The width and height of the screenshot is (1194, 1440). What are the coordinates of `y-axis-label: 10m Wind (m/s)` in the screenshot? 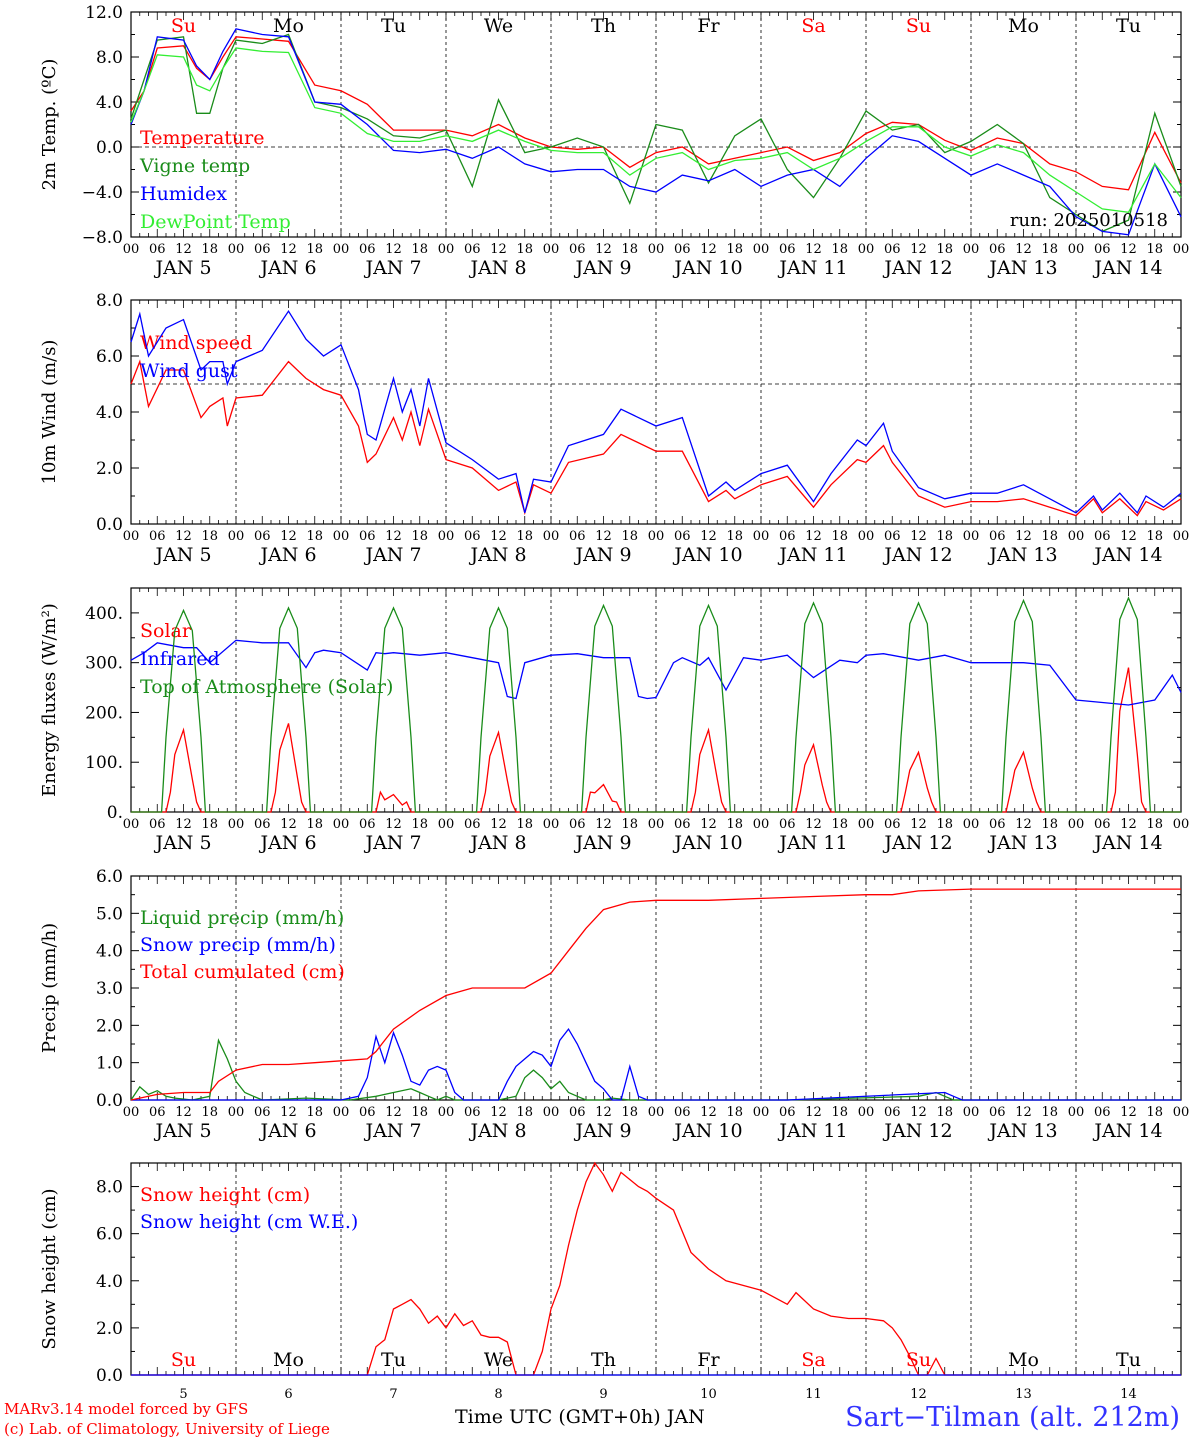 It's located at (49, 412).